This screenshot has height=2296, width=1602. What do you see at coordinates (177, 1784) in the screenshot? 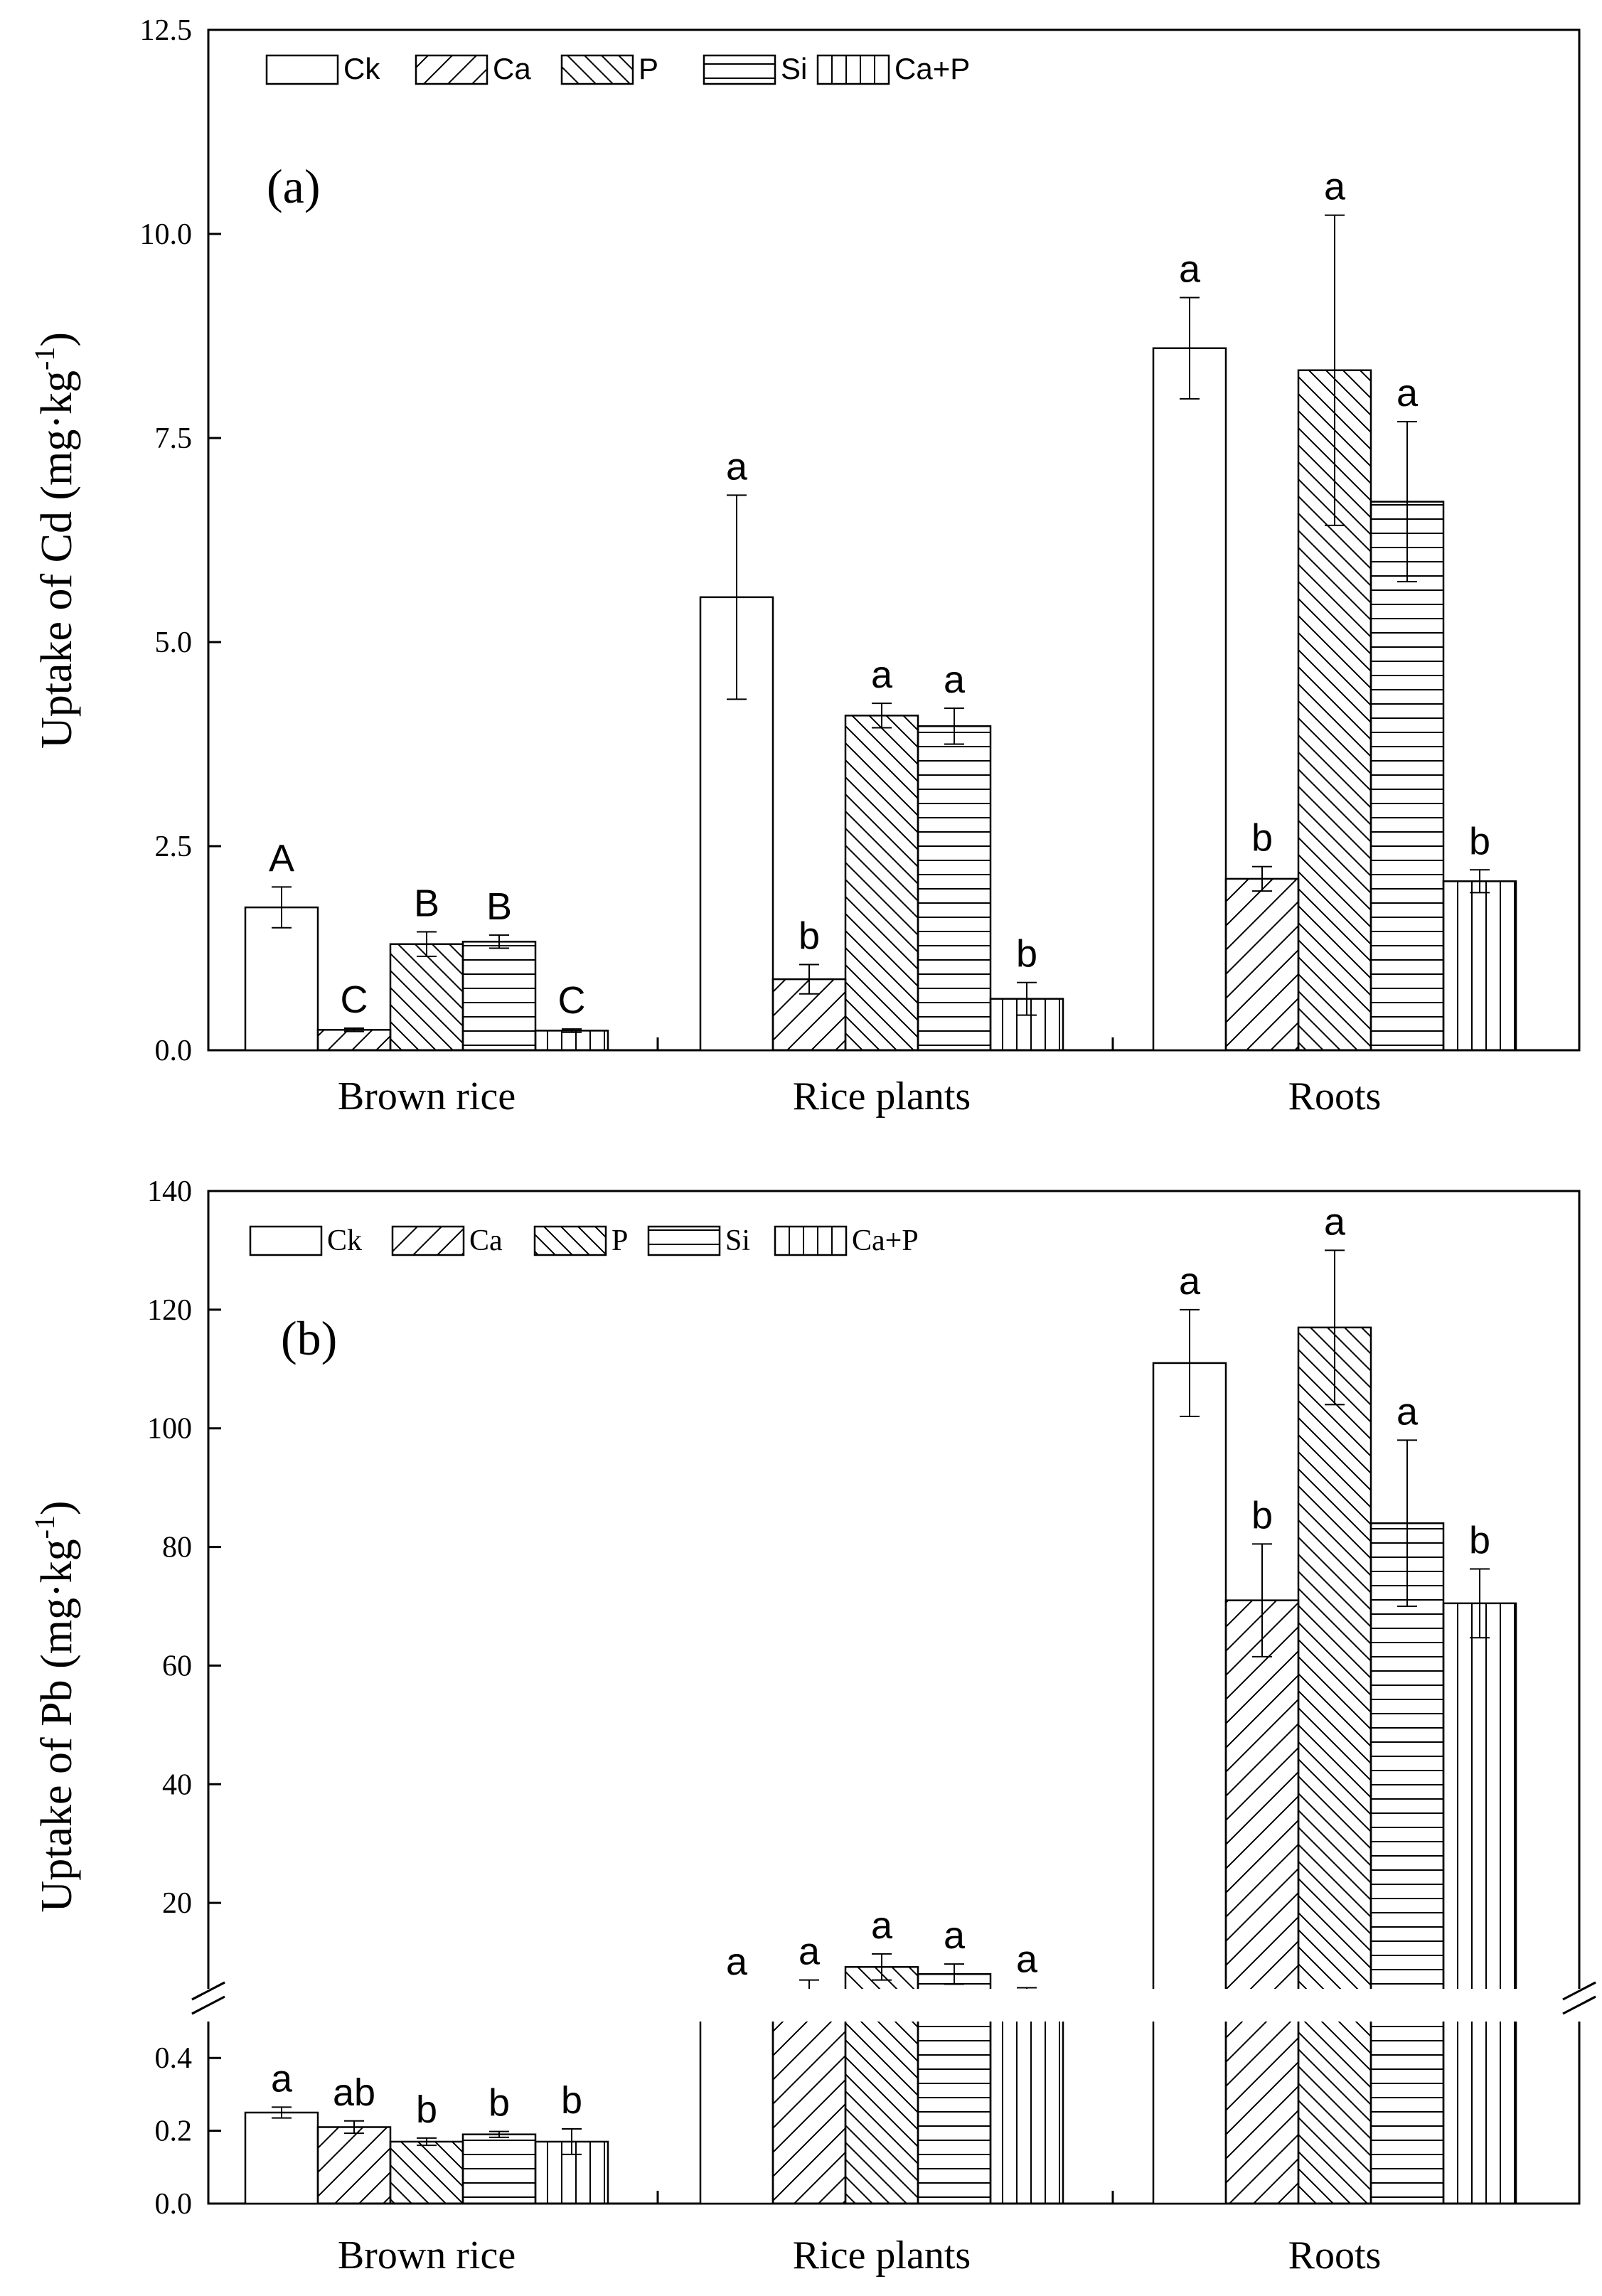
I see `y-tick-label: 40` at bounding box center [177, 1784].